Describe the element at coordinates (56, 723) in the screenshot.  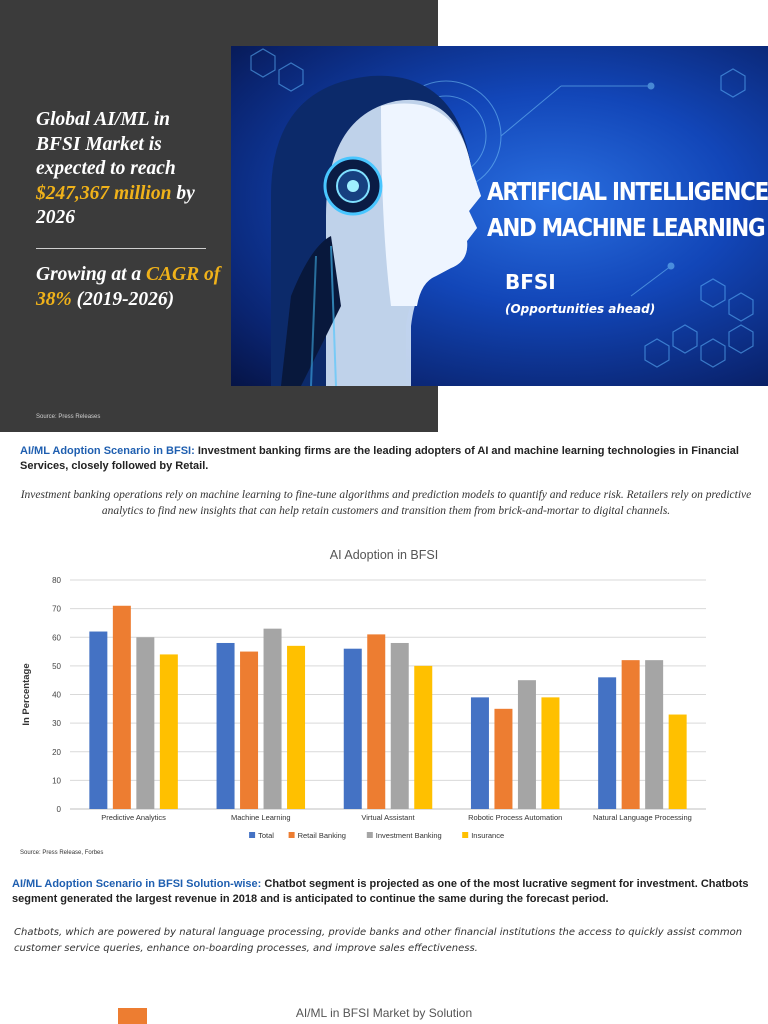
I see `y-tick-label: 30` at that location.